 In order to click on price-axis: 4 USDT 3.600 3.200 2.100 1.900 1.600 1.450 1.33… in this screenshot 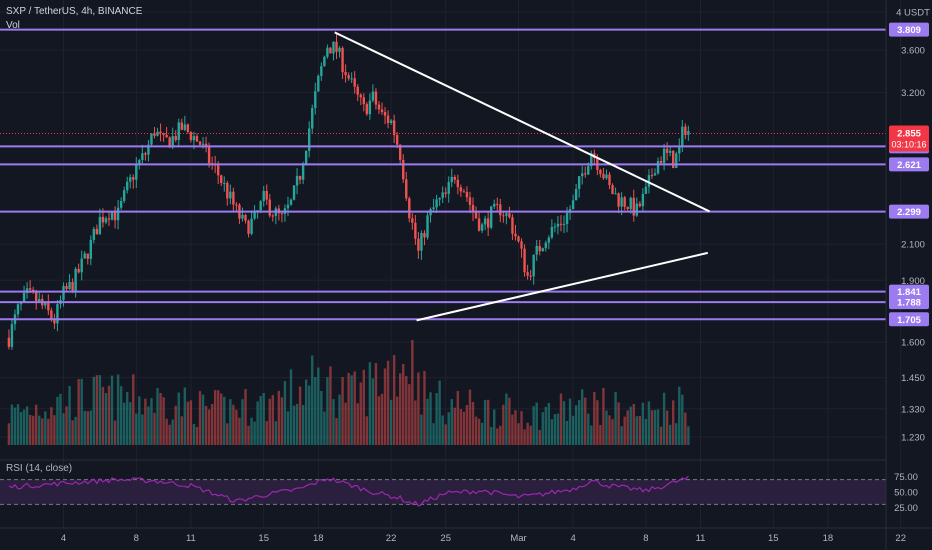, I will do `click(913, 226)`.